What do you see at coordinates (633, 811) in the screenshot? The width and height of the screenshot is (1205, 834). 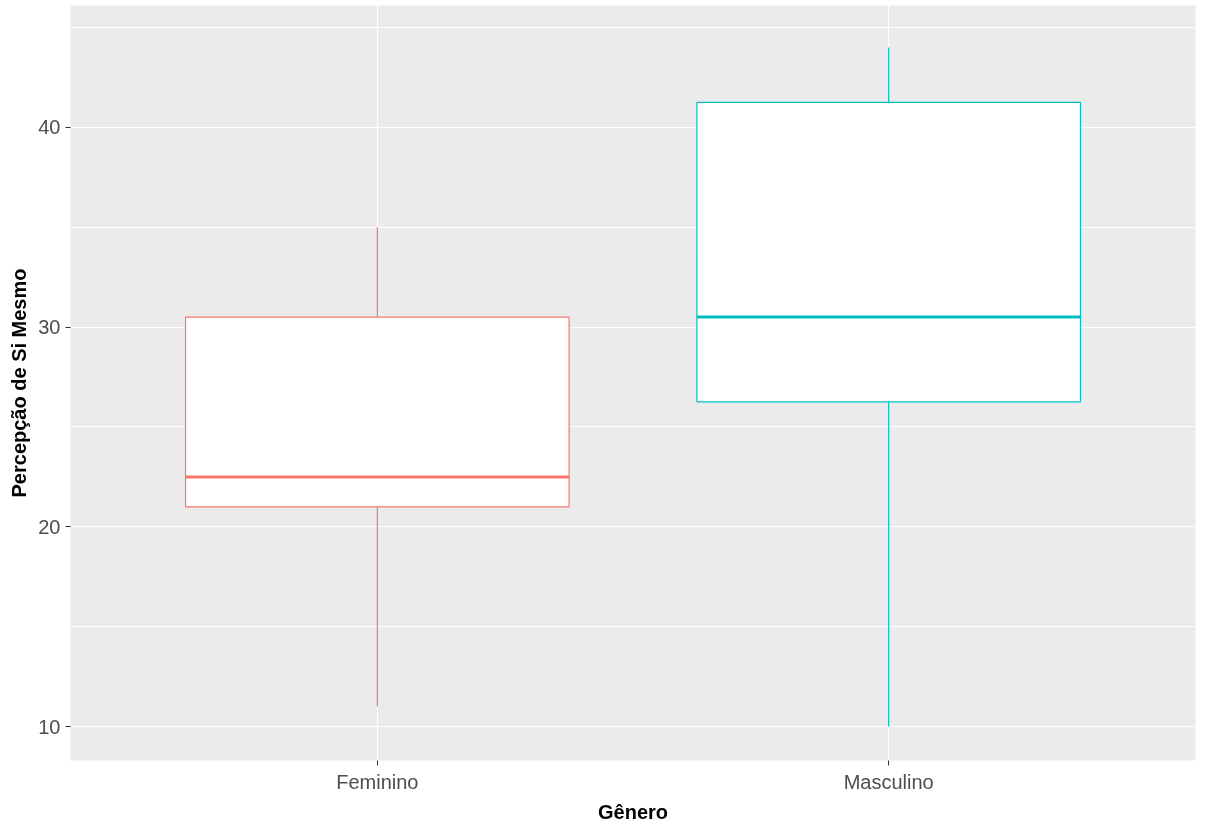 I see `x-axis-title: Gênero` at bounding box center [633, 811].